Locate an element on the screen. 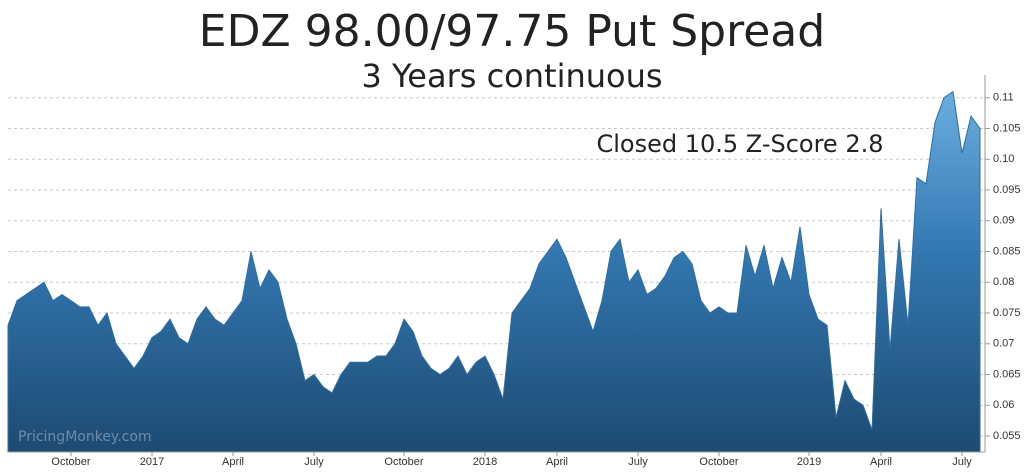 Image resolution: width=1024 pixels, height=473 pixels. y-tick-label: 0.075 is located at coordinates (1007, 313).